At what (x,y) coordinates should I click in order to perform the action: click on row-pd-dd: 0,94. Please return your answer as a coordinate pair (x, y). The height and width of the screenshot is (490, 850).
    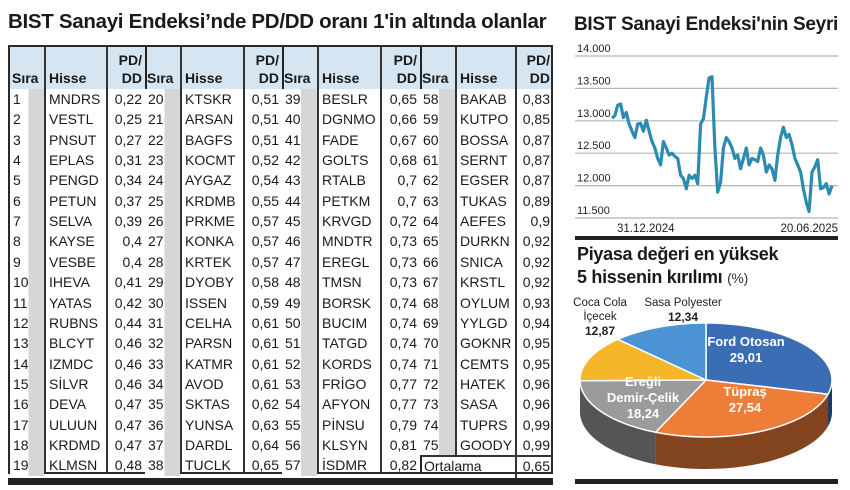
    Looking at the image, I should click on (536, 322).